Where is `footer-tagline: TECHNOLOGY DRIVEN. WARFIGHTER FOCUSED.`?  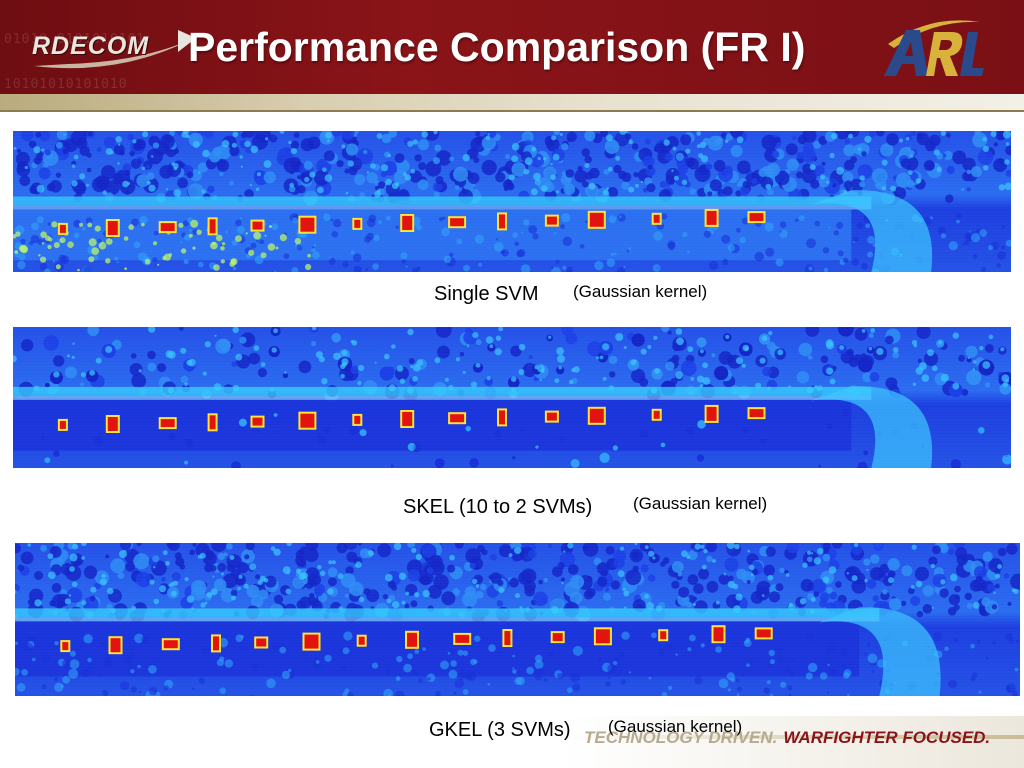
footer-tagline: TECHNOLOGY DRIVEN. WARFIGHTER FOCUSED. is located at coordinates (787, 738).